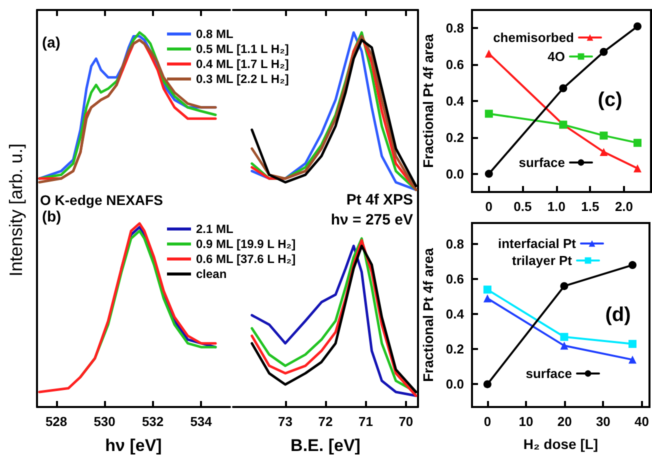  Describe the element at coordinates (624, 206) in the screenshot. I see `x-tick-label: 2.0` at that location.